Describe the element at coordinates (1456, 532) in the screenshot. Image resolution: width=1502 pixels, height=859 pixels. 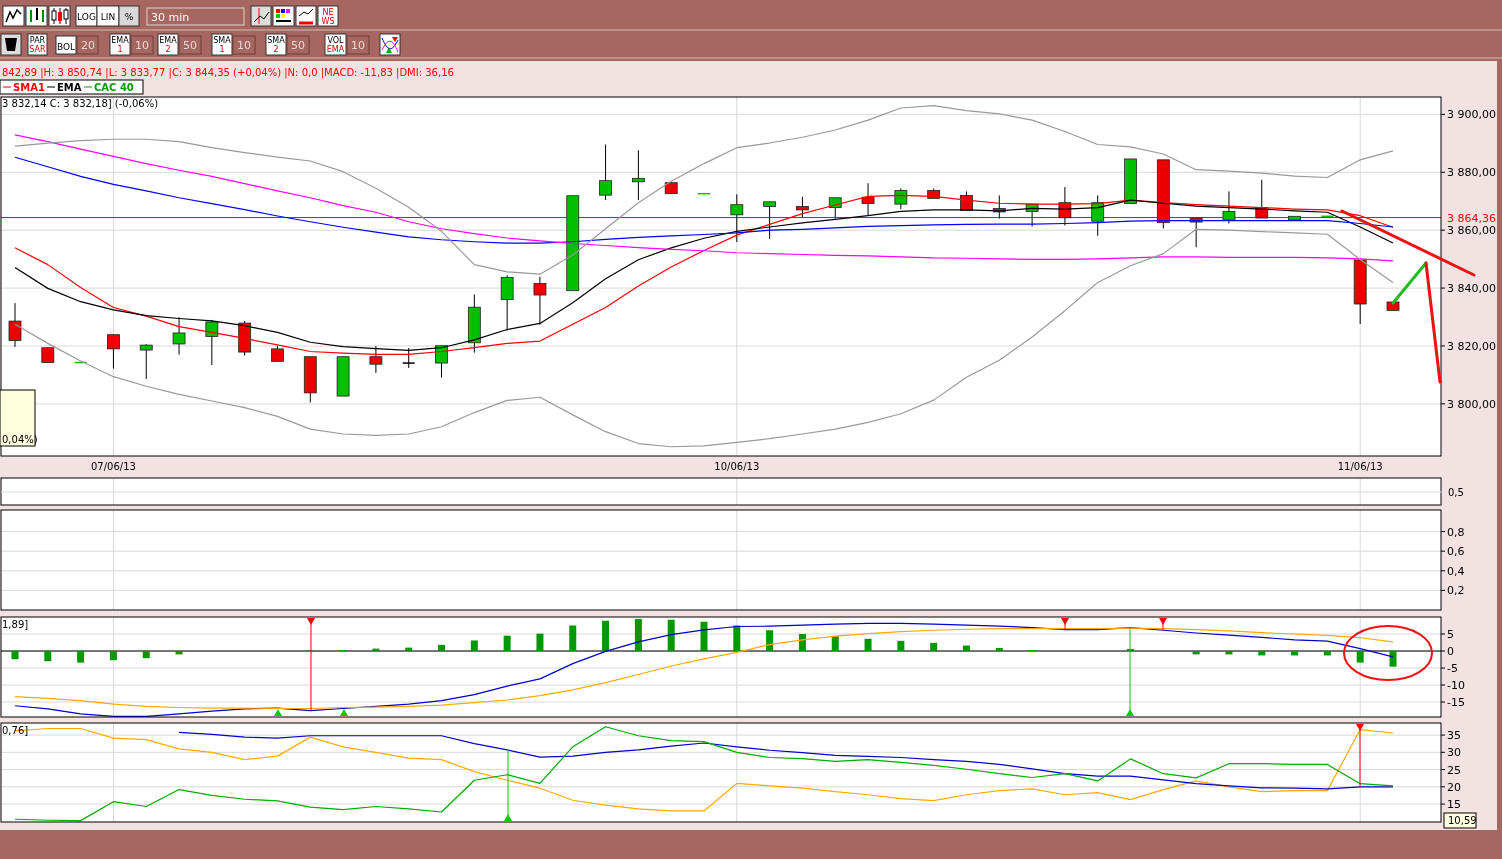
I see `y-tick-label: 0,8` at that location.